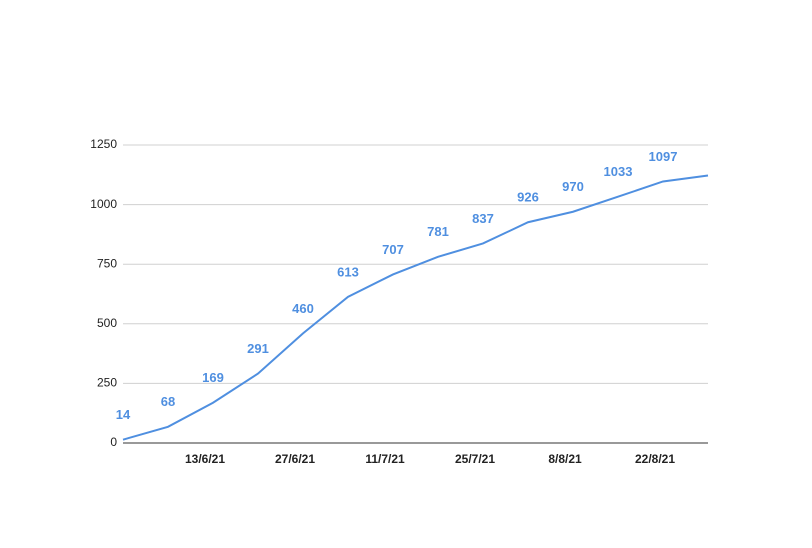 This screenshot has width=812, height=548. What do you see at coordinates (565, 459) in the screenshot?
I see `x-tick-label: 8/8/21` at bounding box center [565, 459].